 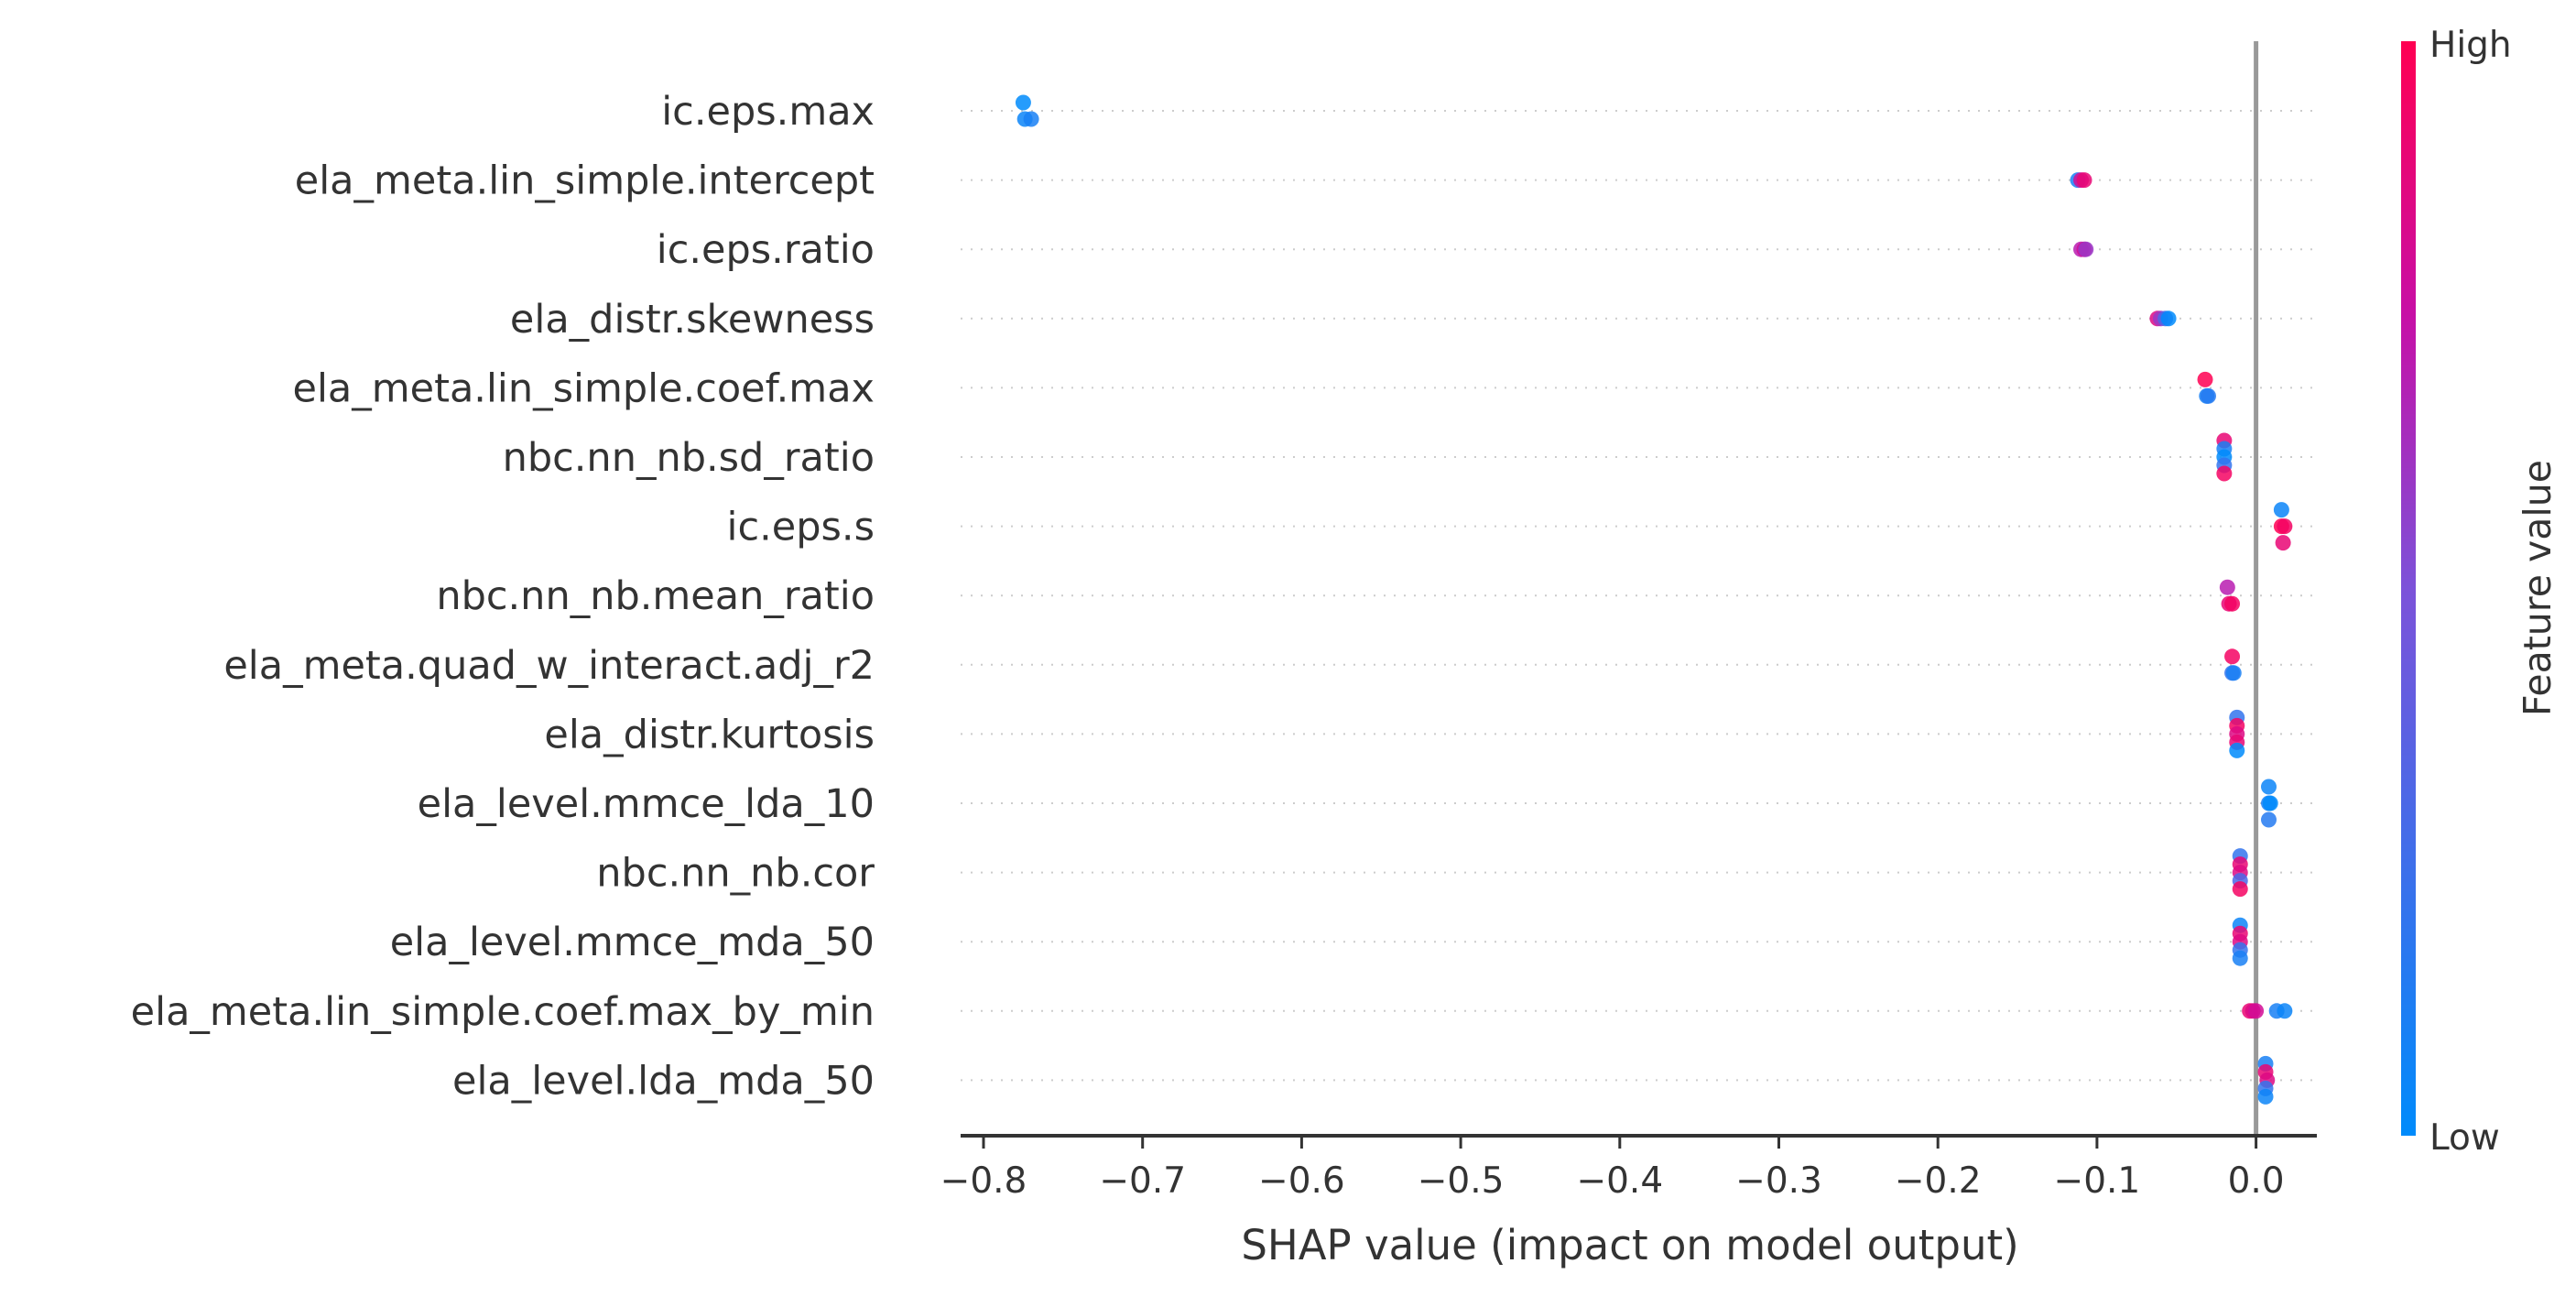 What do you see at coordinates (2408, 588) in the screenshot?
I see `colorbar-gradient` at bounding box center [2408, 588].